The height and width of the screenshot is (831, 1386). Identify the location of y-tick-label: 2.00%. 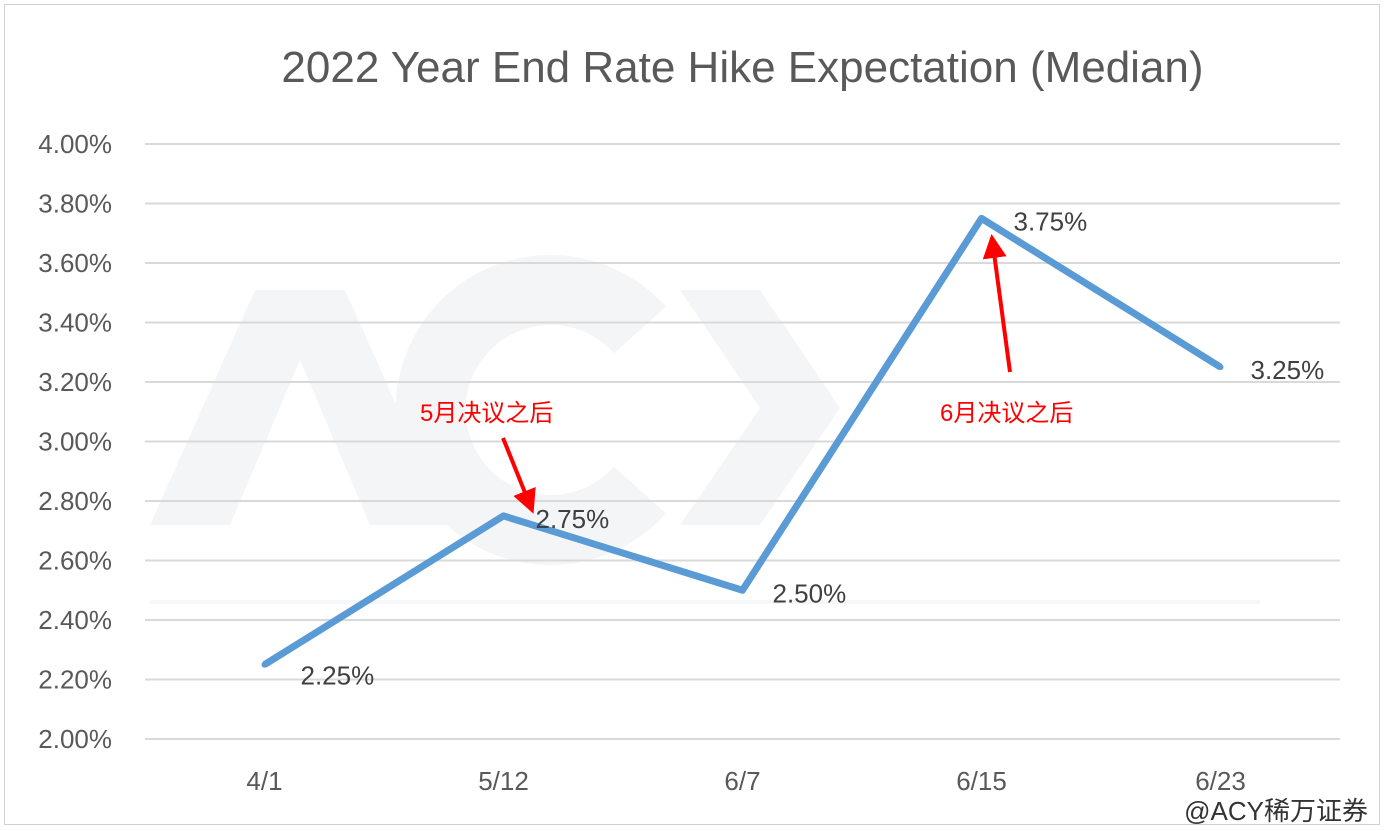
(75, 739).